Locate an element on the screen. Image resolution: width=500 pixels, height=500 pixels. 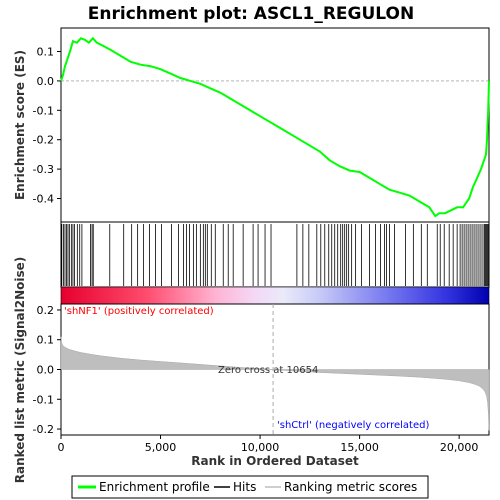
zero-cross-label: Zero cross at 10654 is located at coordinates (268, 370).